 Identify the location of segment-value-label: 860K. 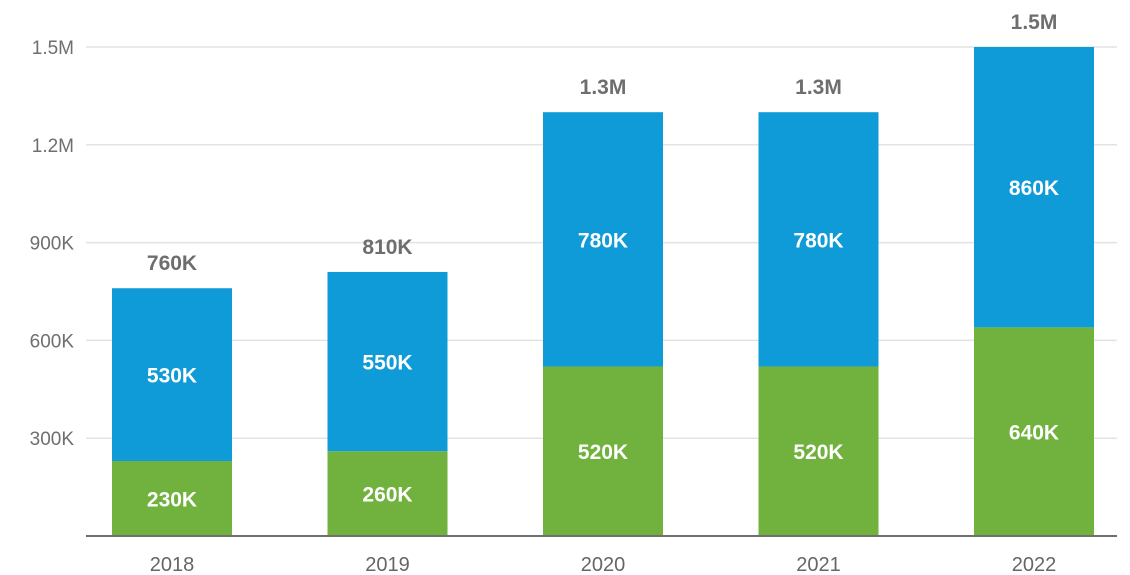
(1034, 188).